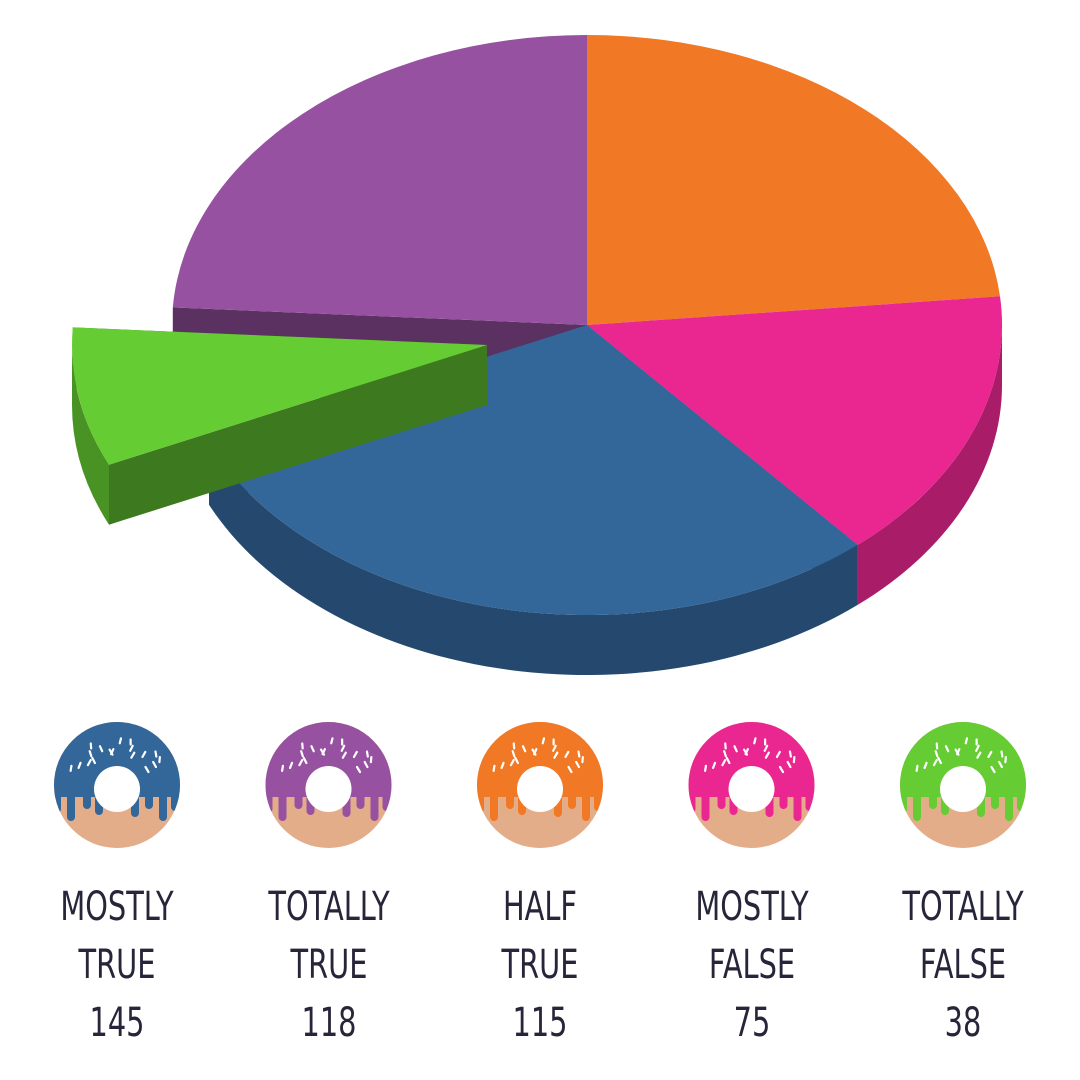 This screenshot has height=1080, width=1080. I want to click on legend-value: 115, so click(540, 1023).